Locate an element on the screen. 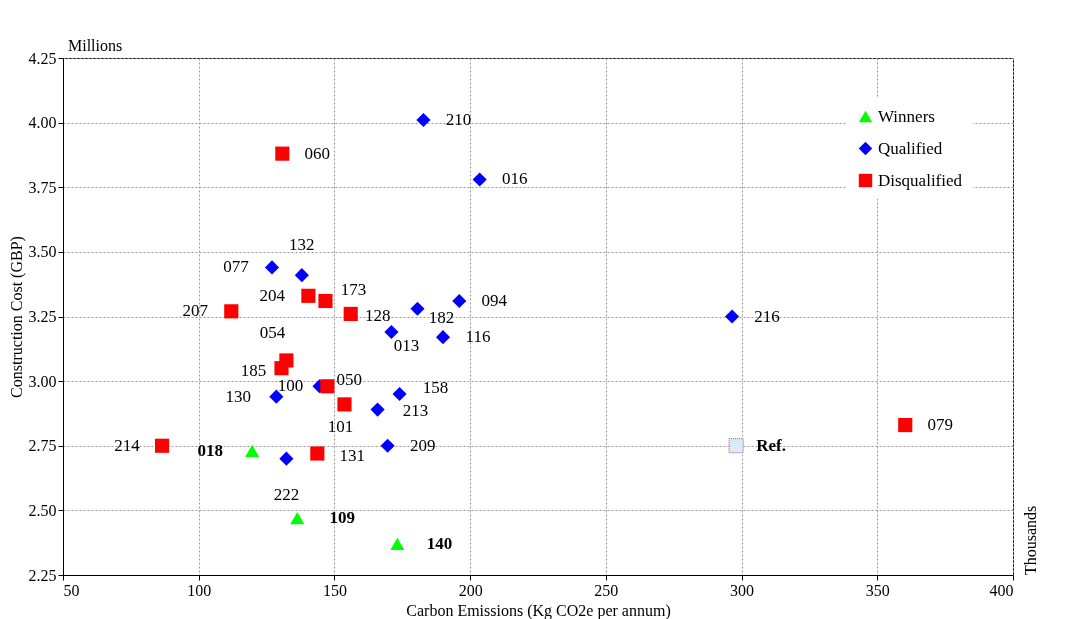 Image resolution: width=1087 pixels, height=619 pixels. y-tick-label: 4.00 is located at coordinates (42, 123).